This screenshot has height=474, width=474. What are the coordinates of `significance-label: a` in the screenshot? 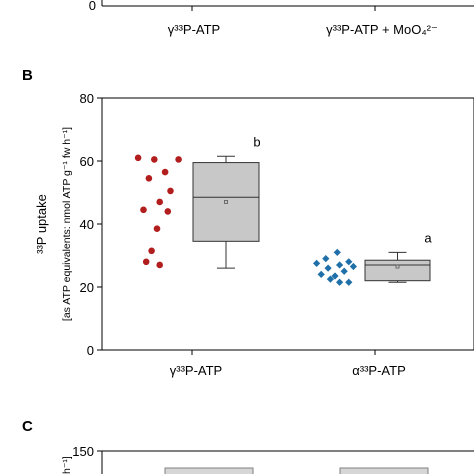 It's located at (428, 237).